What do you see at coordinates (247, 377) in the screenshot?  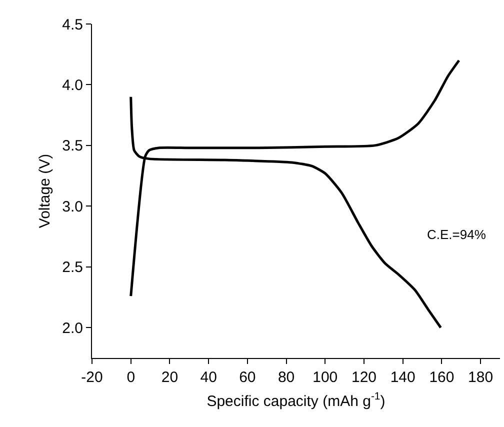 I see `x-tick-label: 60` at bounding box center [247, 377].